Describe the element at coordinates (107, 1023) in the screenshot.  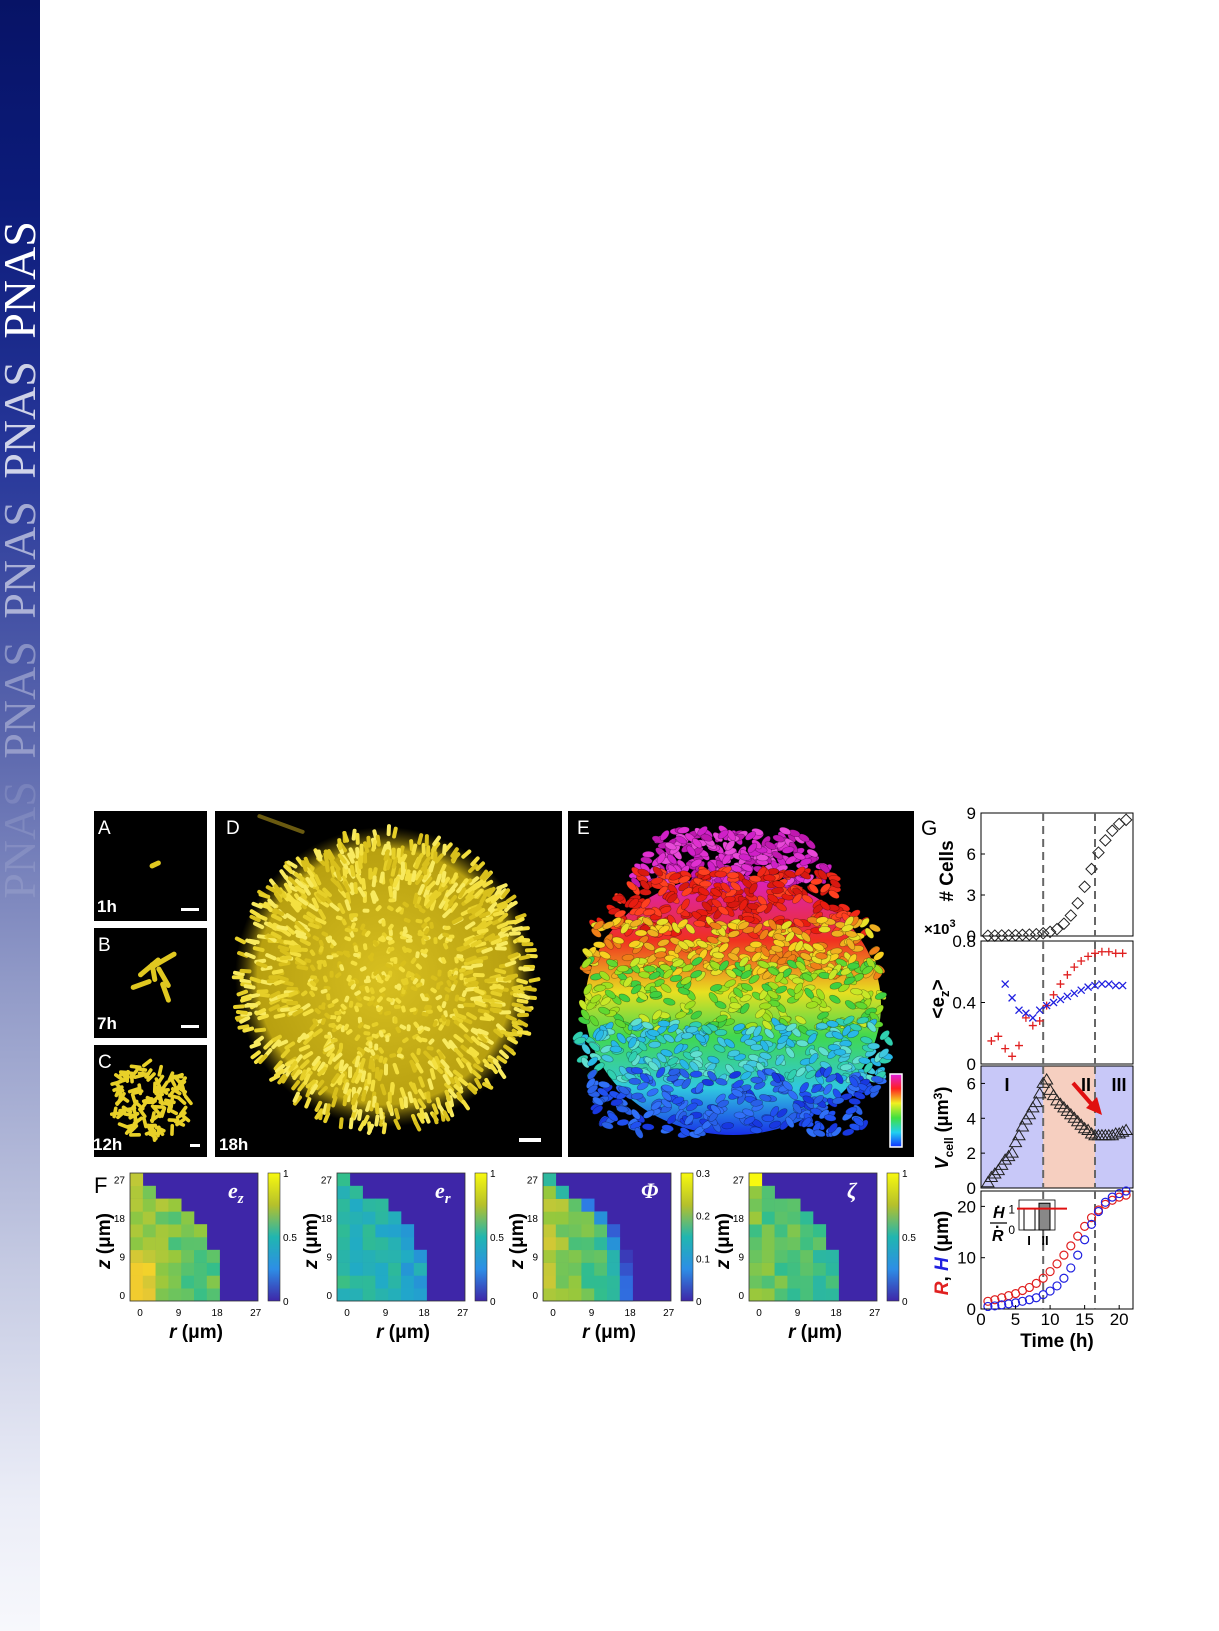
I see `time-label-b: 7h` at that location.